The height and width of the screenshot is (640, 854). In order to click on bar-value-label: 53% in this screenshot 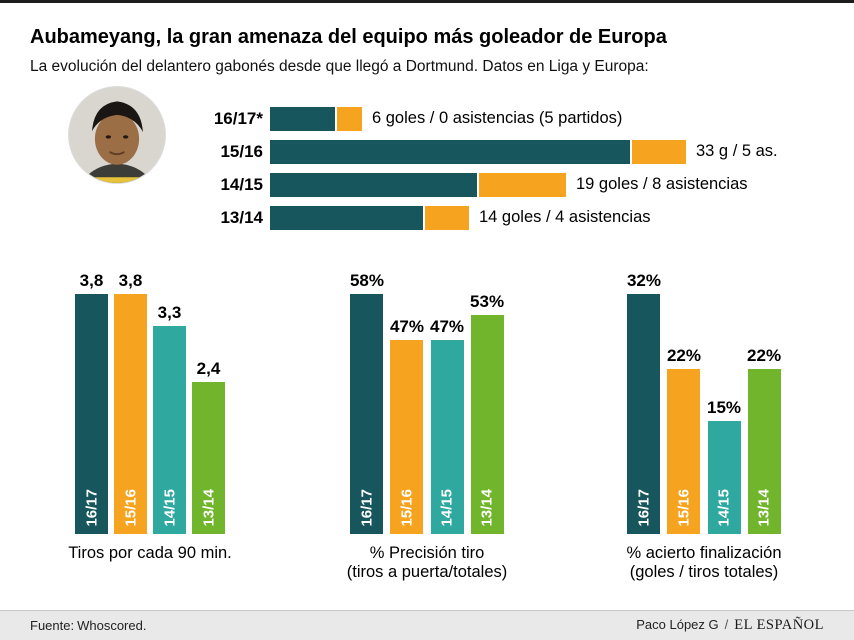, I will do `click(487, 301)`.